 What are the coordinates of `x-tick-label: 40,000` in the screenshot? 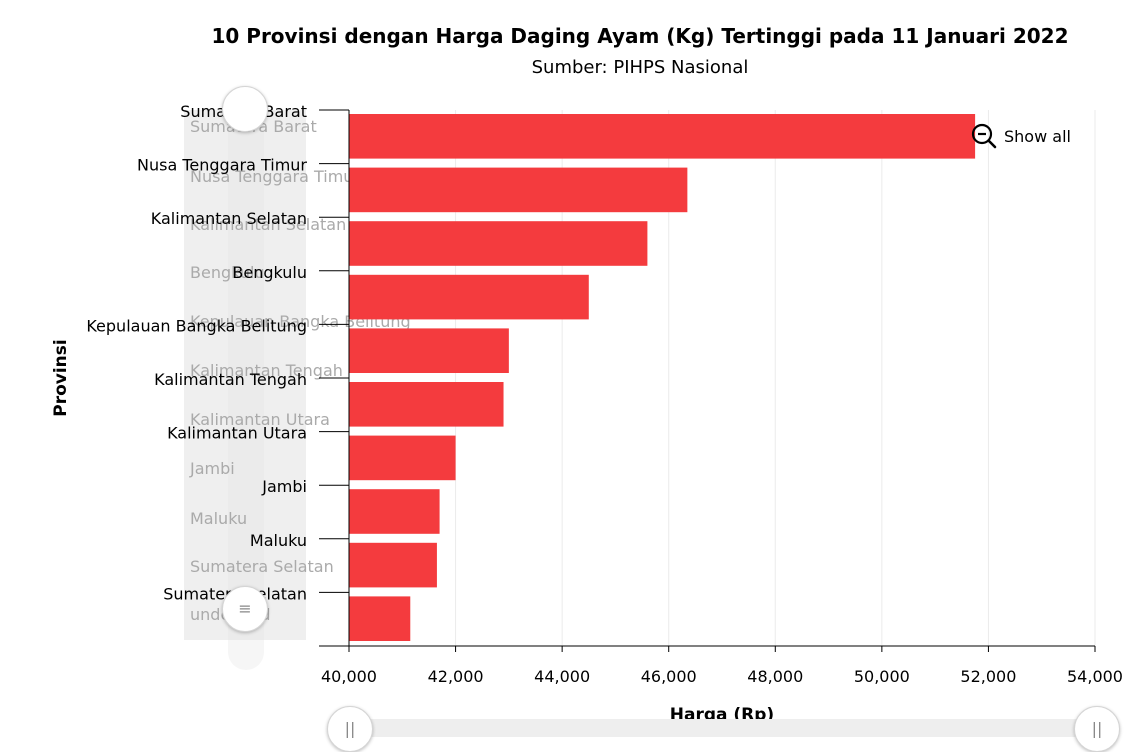 It's located at (349, 676).